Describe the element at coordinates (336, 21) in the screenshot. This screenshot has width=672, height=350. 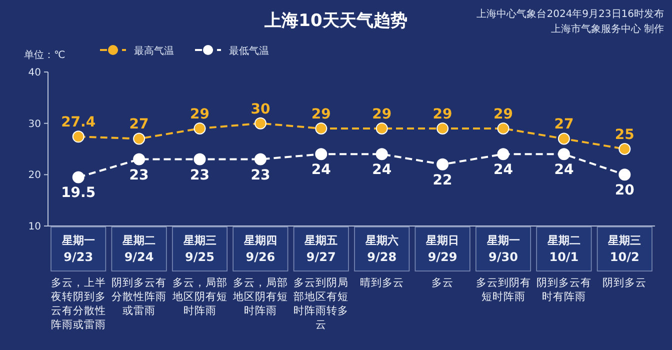
I see `chart-title: 上海10天天气趋势` at that location.